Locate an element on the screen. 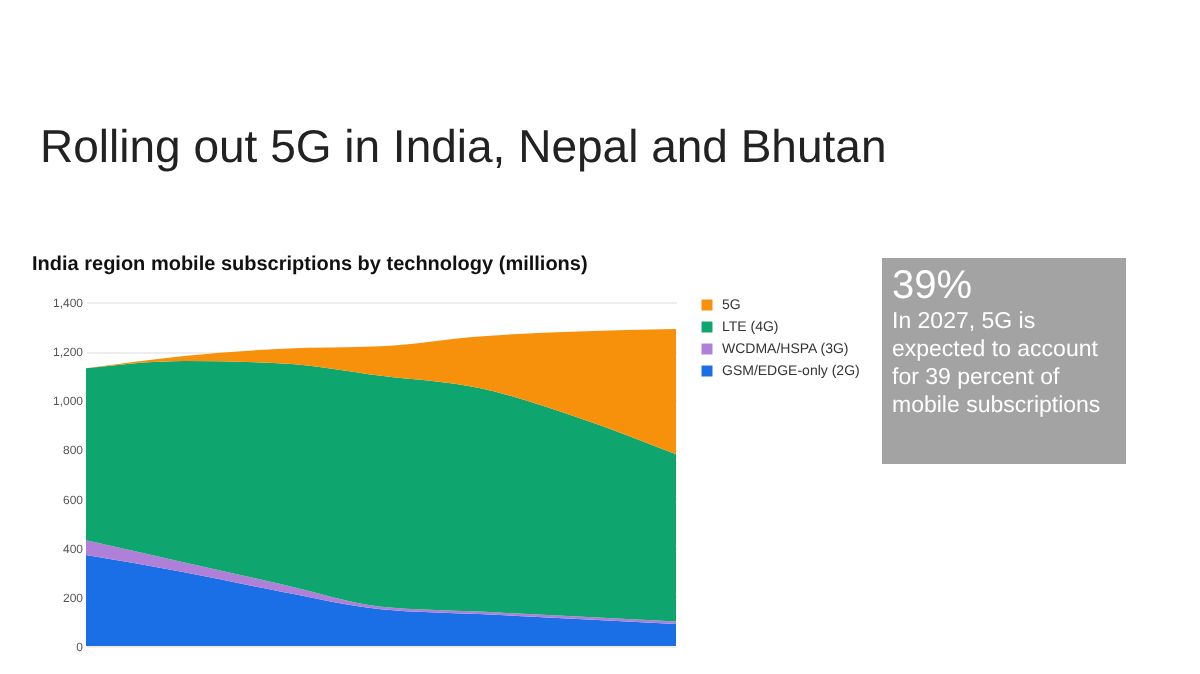 The image size is (1200, 674). chart-subtitle: India region mobile subscriptions by technology (millions) is located at coordinates (310, 265).